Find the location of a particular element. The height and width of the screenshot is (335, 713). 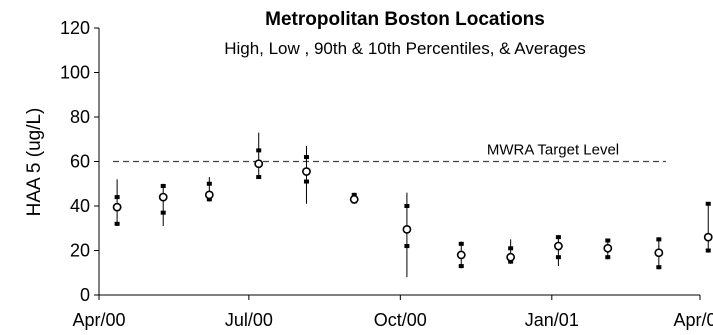

y-tick-label: 40 is located at coordinates (80, 206).